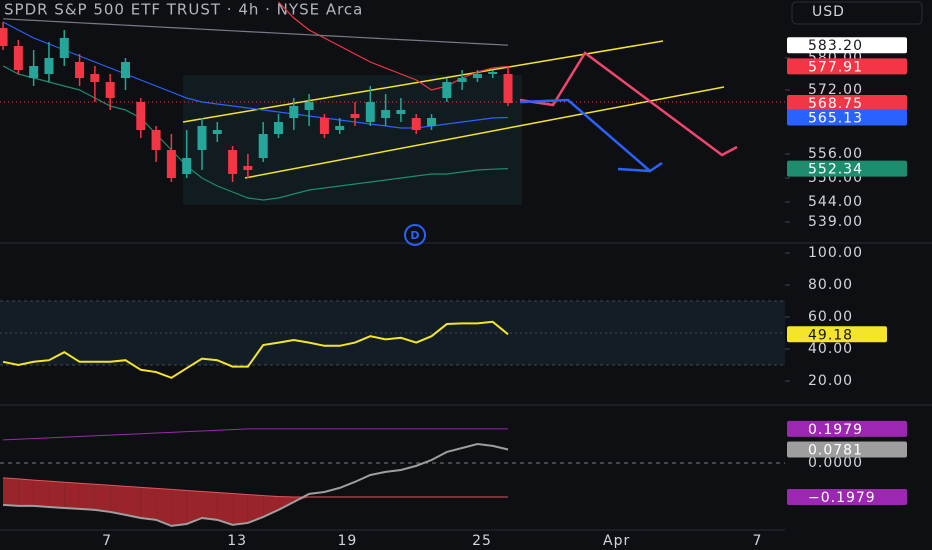 This screenshot has width=932, height=550. Describe the element at coordinates (830, 381) in the screenshot. I see `y-tick-label: 20.00` at that location.